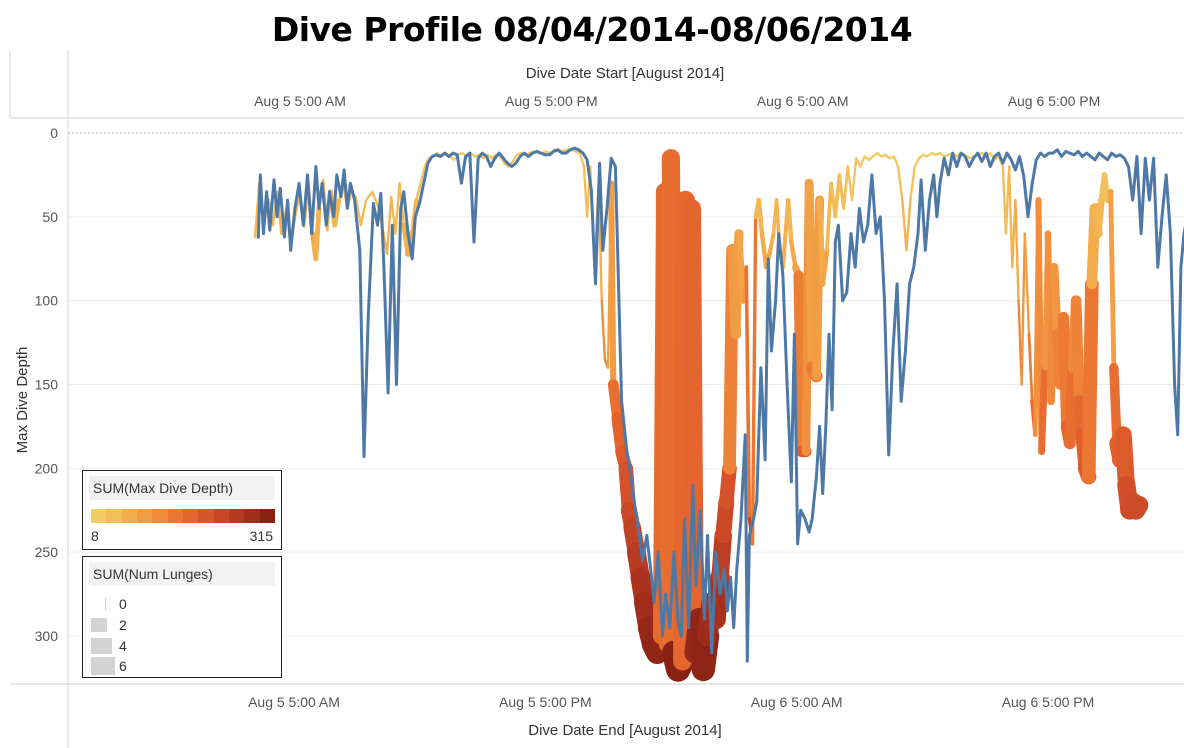 This screenshot has width=1184, height=748. What do you see at coordinates (182, 617) in the screenshot?
I see `size-legend: SUM(Num Lunges) 0 2 4 6` at bounding box center [182, 617].